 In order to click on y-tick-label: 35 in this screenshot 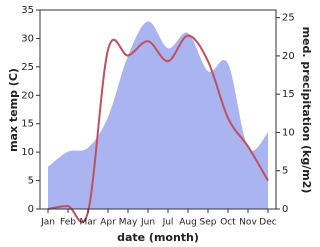, I will do `click(27, 10)`.